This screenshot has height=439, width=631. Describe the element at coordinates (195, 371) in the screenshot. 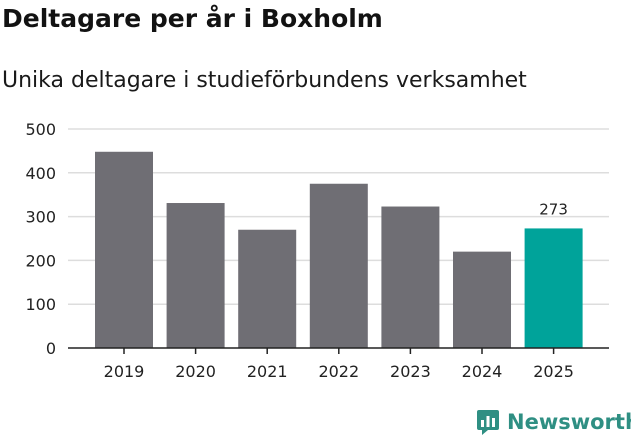

I see `x-tick-label: 2020` at that location.